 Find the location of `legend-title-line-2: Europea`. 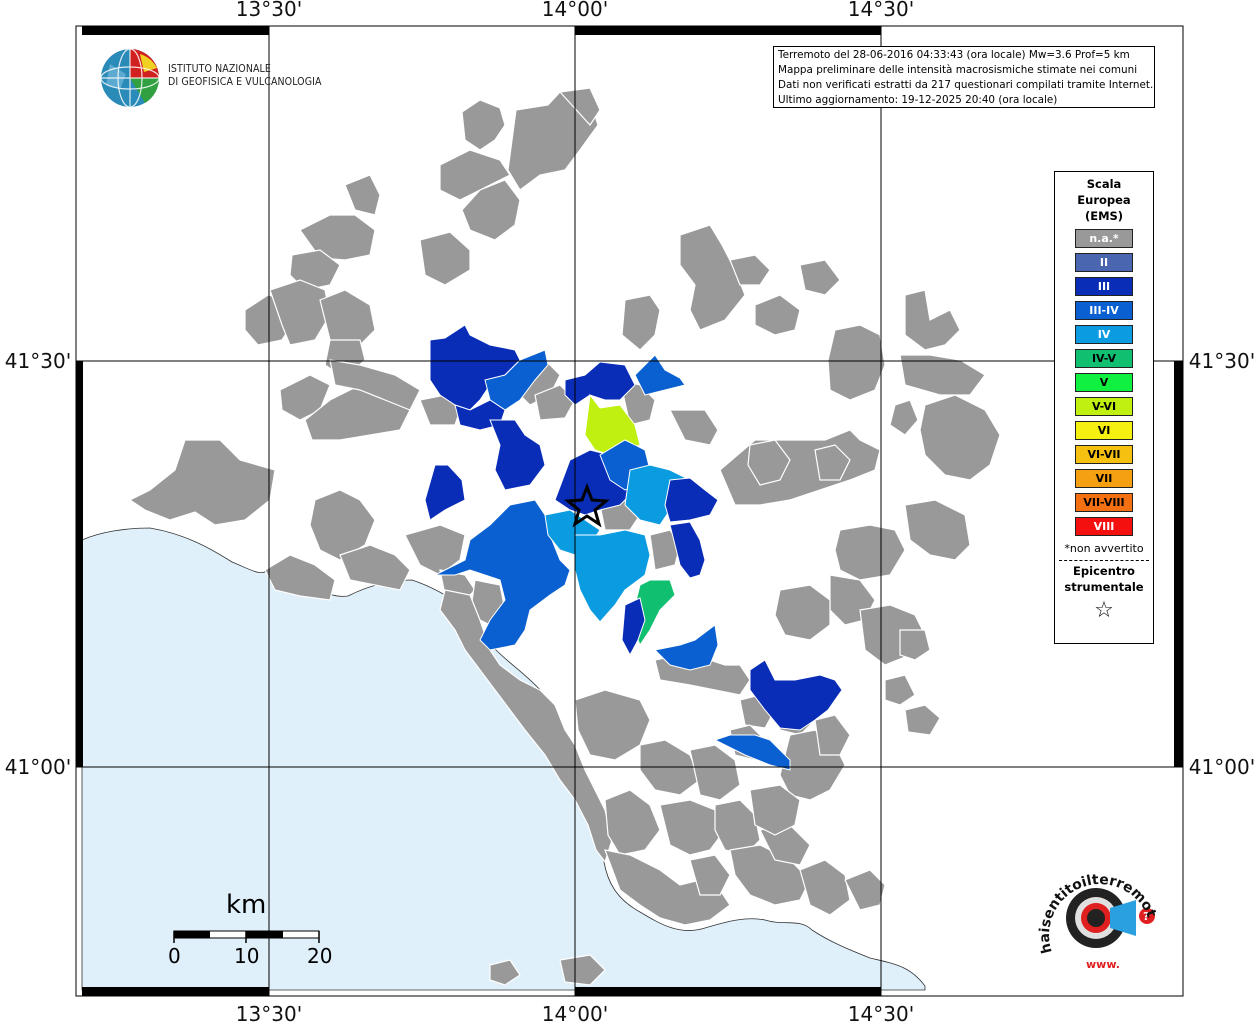

legend-title-line-2: Europea is located at coordinates (1104, 200).